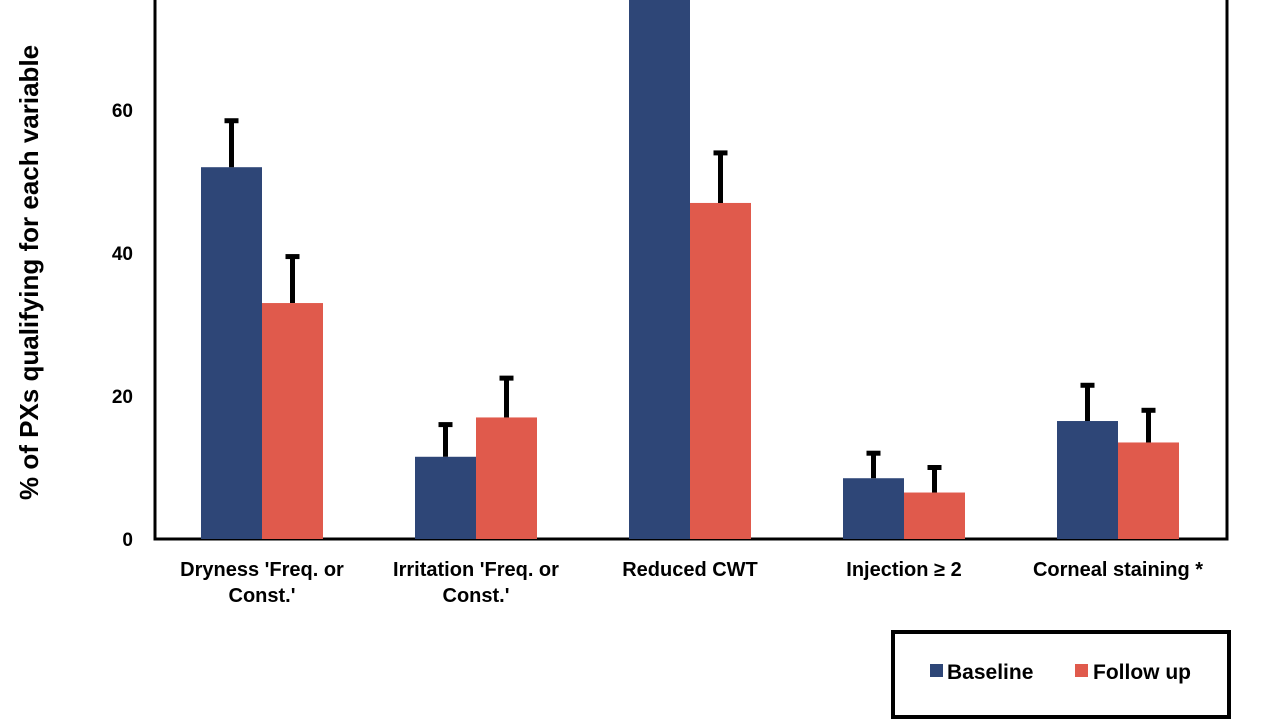 The width and height of the screenshot is (1280, 720). What do you see at coordinates (122, 397) in the screenshot?
I see `y-tick-label: 20` at bounding box center [122, 397].